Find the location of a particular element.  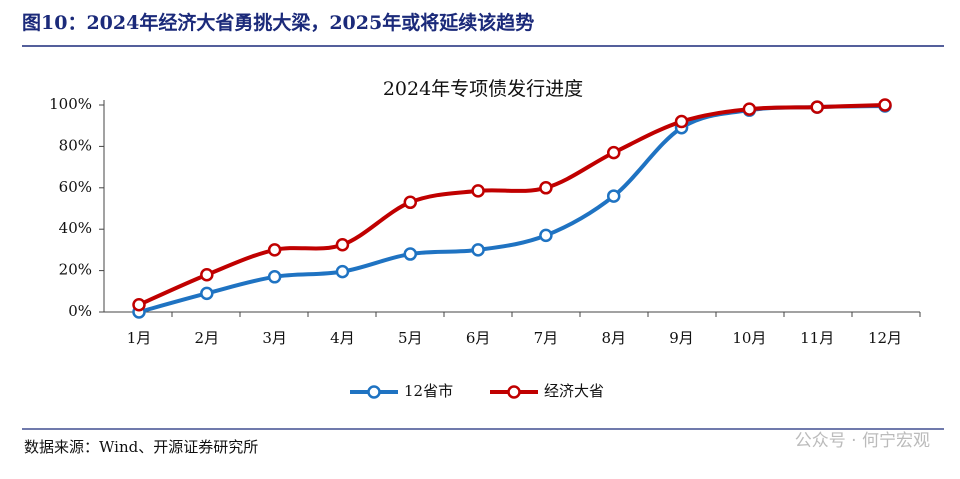

x-tick-label: 11月 is located at coordinates (817, 338).